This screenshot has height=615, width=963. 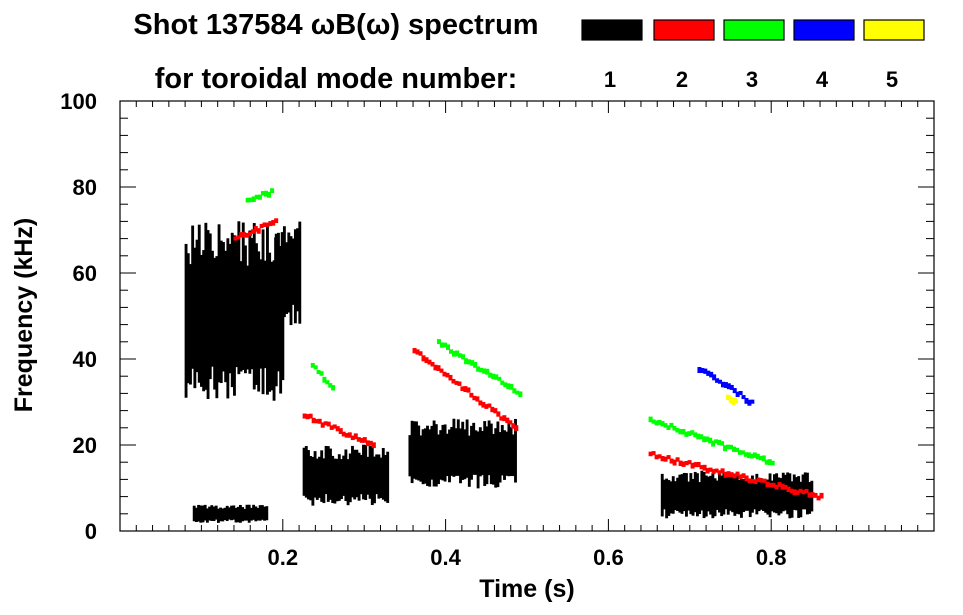 I want to click on y-tick-label: 20, so click(x=85, y=445).